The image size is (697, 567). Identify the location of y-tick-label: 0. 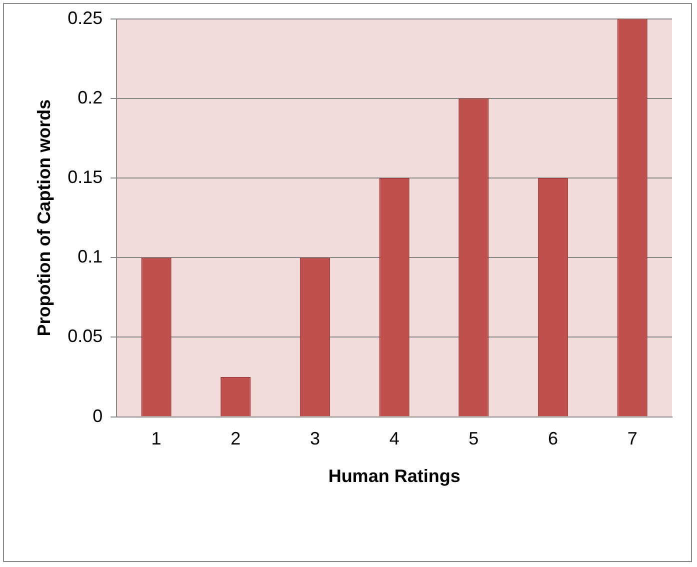
(97, 416).